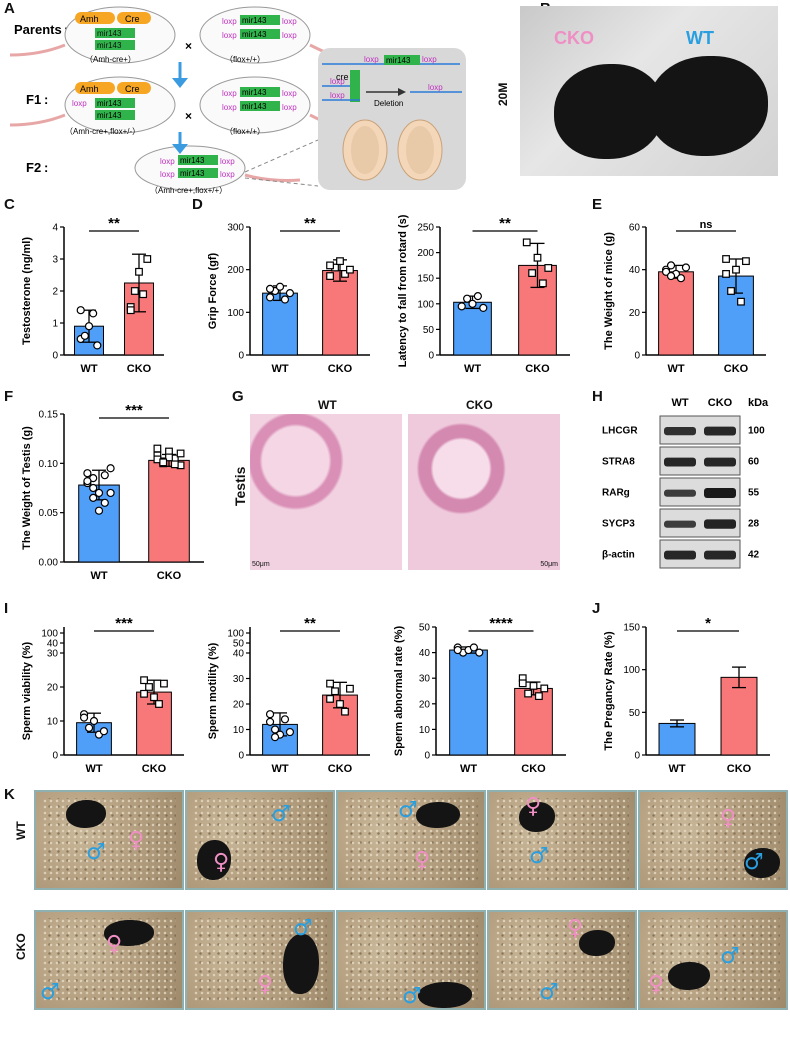  What do you see at coordinates (618, 555) in the screenshot?
I see `blot-protein-label: β-actin` at bounding box center [618, 555].